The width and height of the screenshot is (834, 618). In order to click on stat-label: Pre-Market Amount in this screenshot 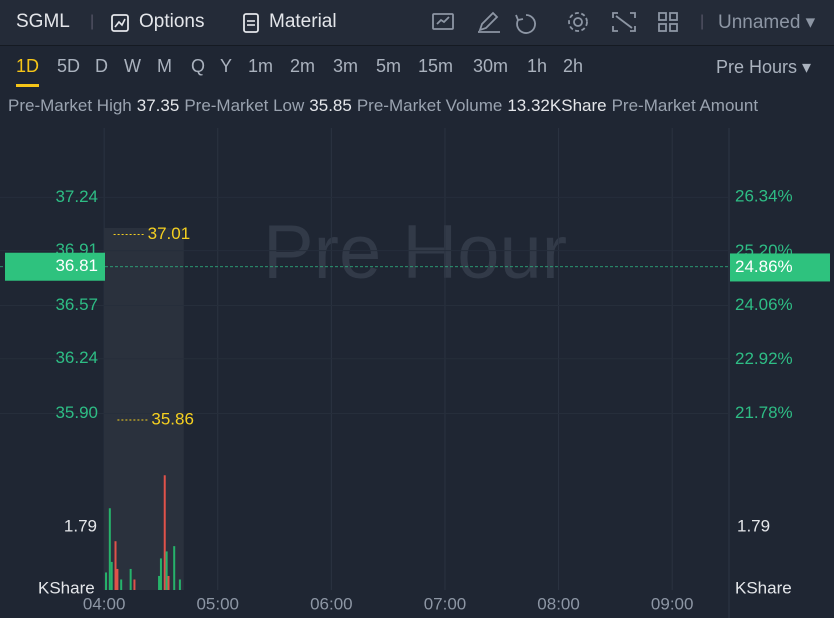, I will do `click(685, 105)`.